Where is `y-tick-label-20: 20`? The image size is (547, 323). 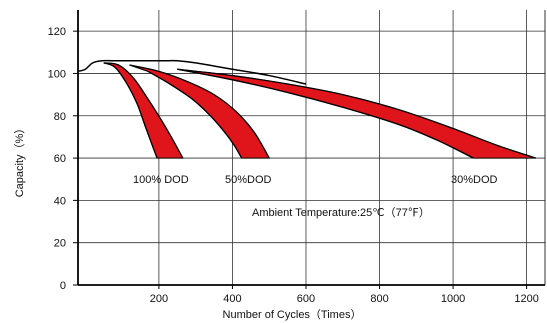 y-tick-label-20: 20 is located at coordinates (60, 244).